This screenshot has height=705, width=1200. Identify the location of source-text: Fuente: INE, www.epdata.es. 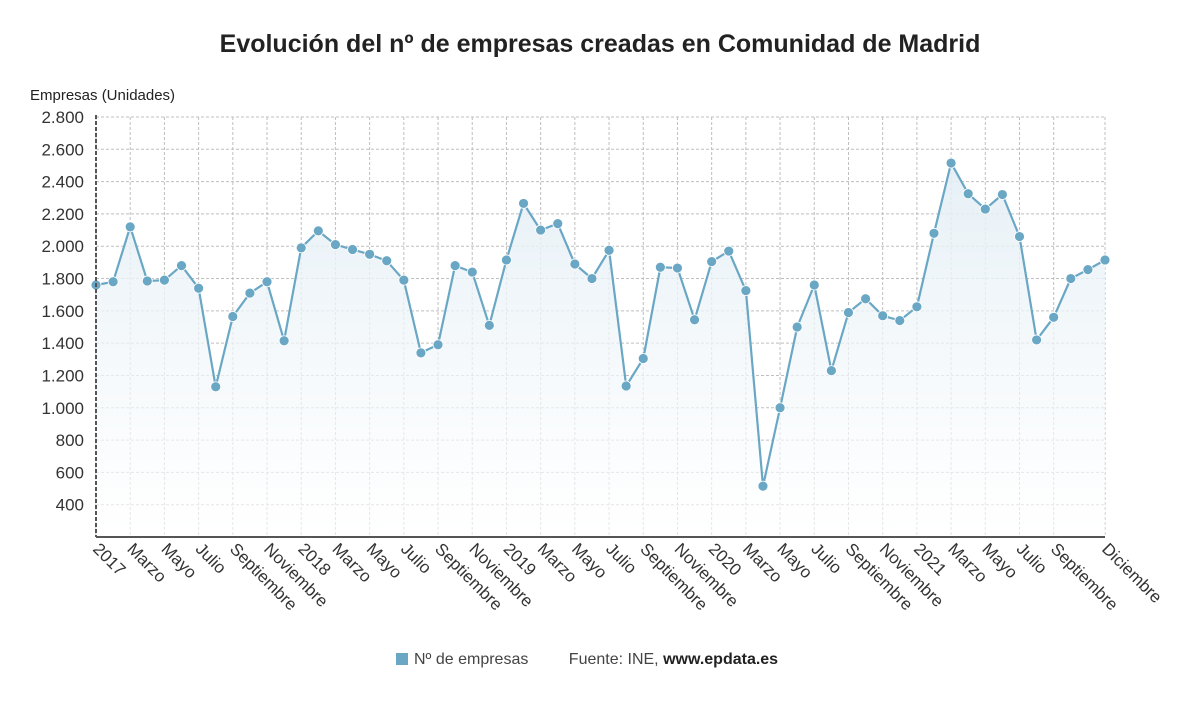
(673, 659).